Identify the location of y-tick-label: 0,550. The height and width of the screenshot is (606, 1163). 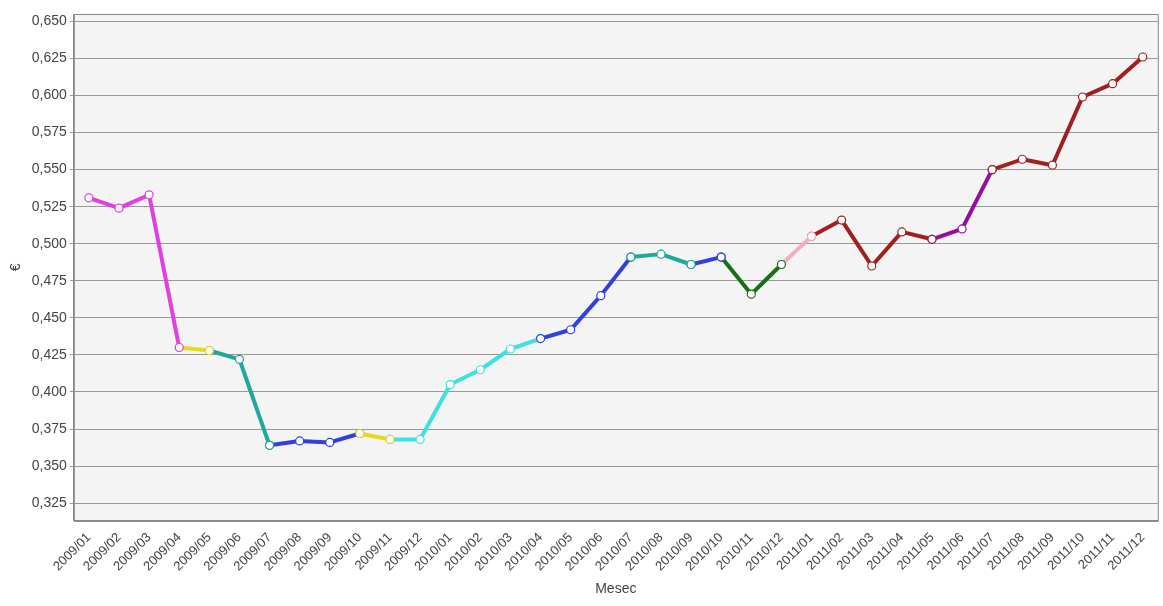
(49, 168).